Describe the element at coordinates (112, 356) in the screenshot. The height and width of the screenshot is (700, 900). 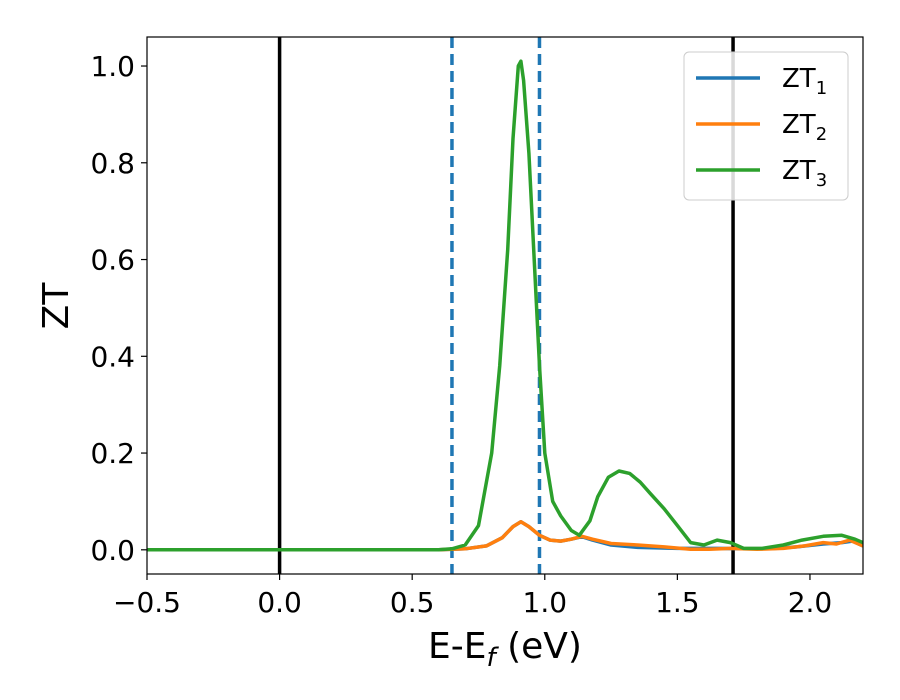
I see `y-tick-label: 0.4` at that location.